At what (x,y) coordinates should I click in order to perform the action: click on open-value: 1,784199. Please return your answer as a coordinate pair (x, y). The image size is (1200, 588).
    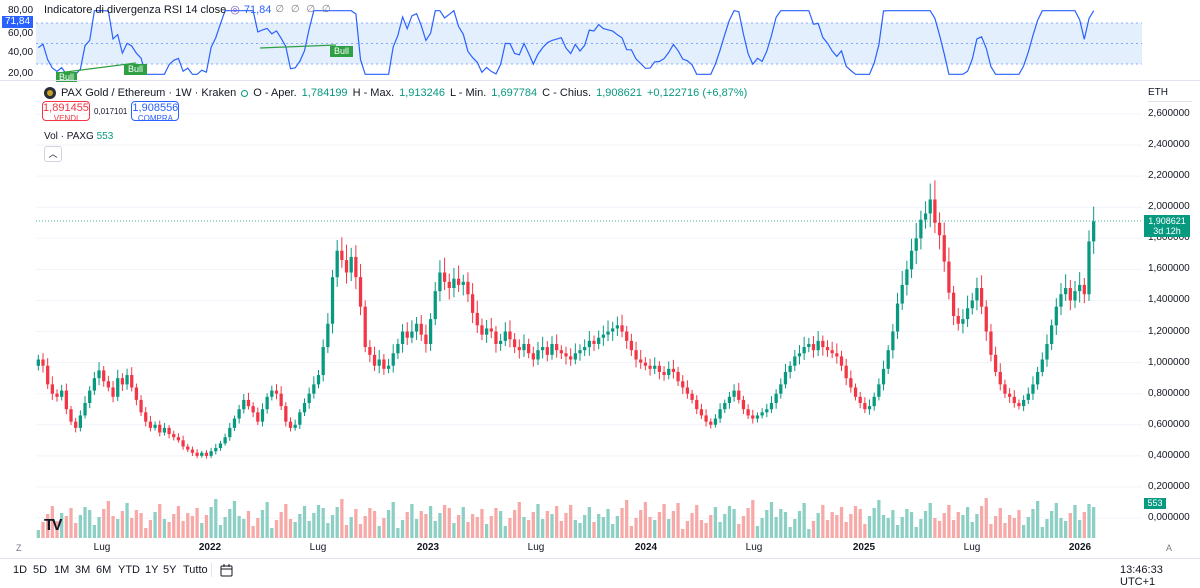
    Looking at the image, I should click on (324, 93).